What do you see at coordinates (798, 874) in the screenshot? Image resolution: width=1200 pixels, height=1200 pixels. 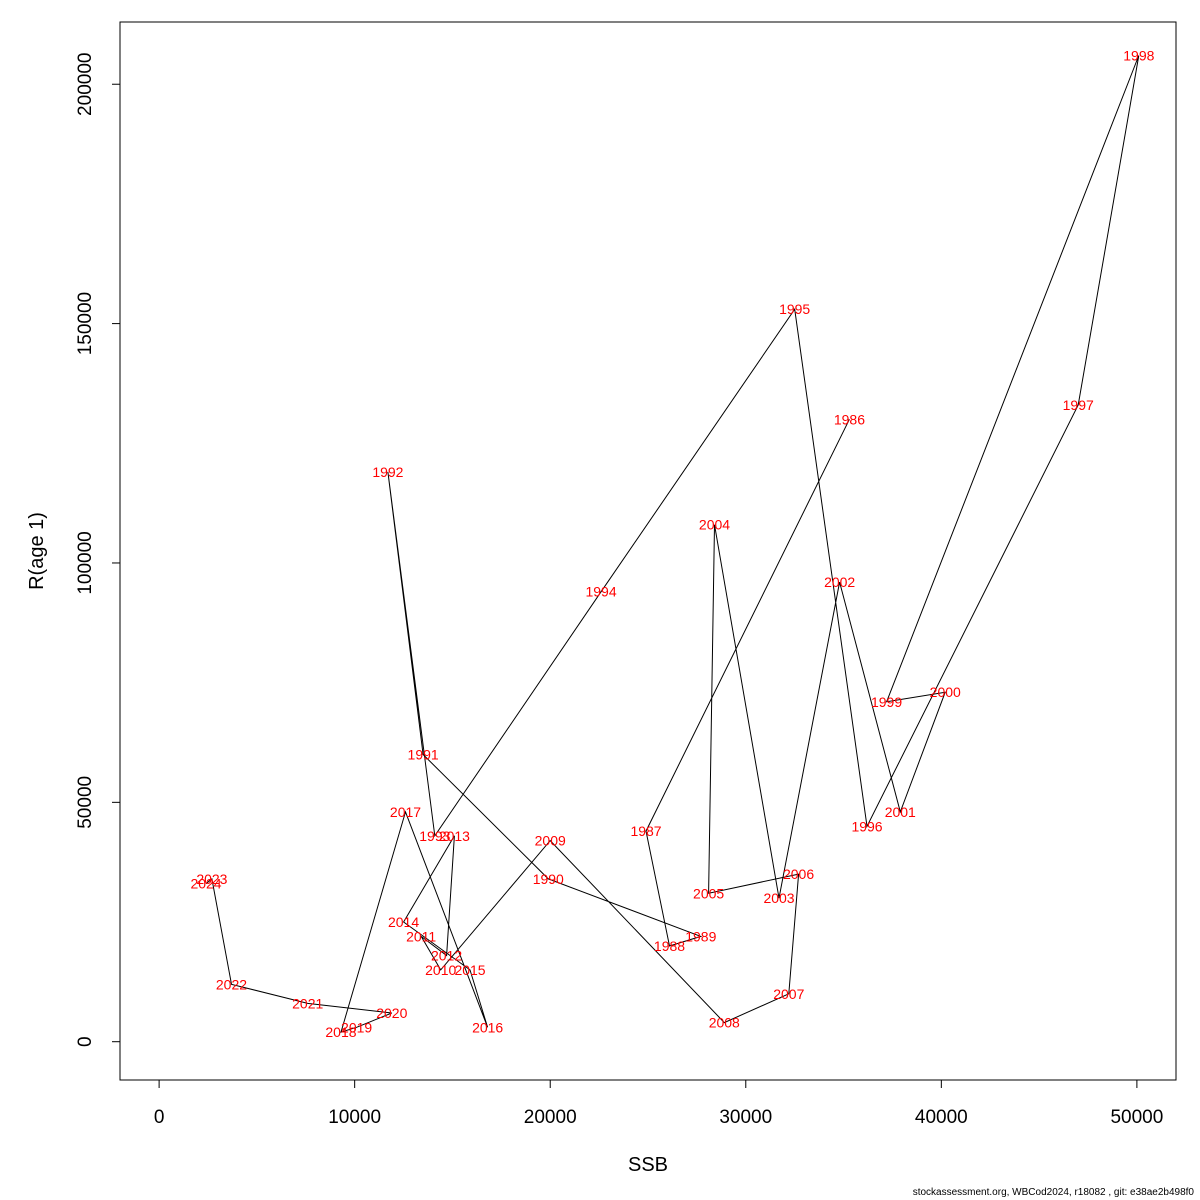 I see `year-label-2006: 2006` at bounding box center [798, 874].